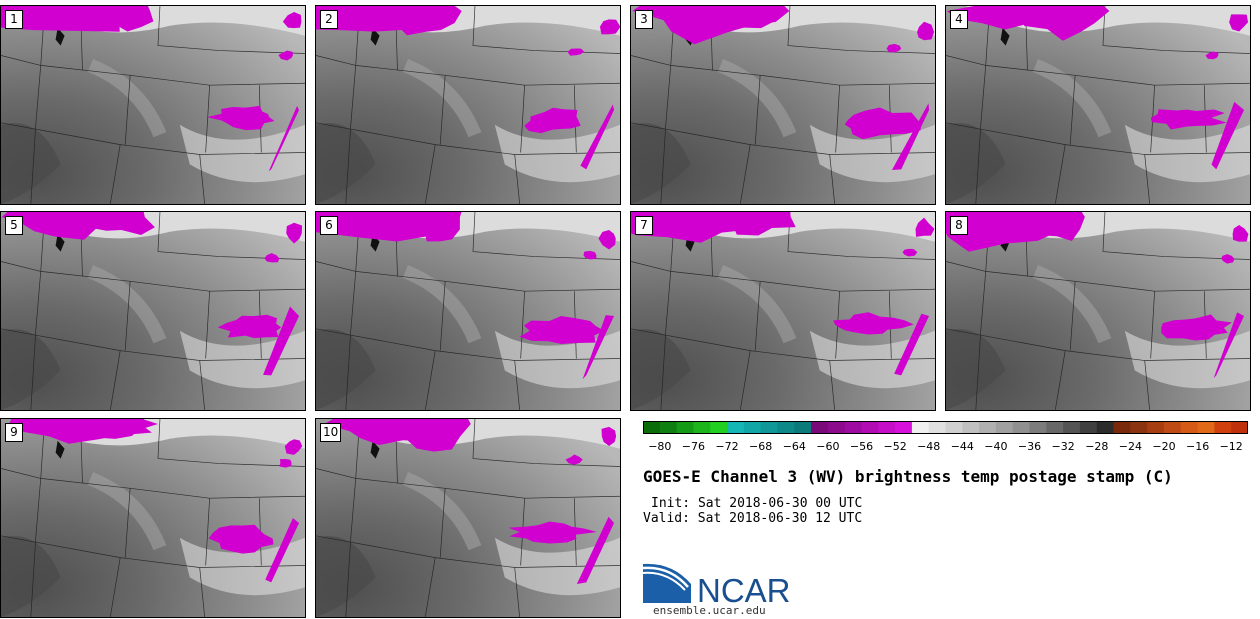 The image size is (1260, 619). I want to click on map-panel: 8, so click(1098, 311).